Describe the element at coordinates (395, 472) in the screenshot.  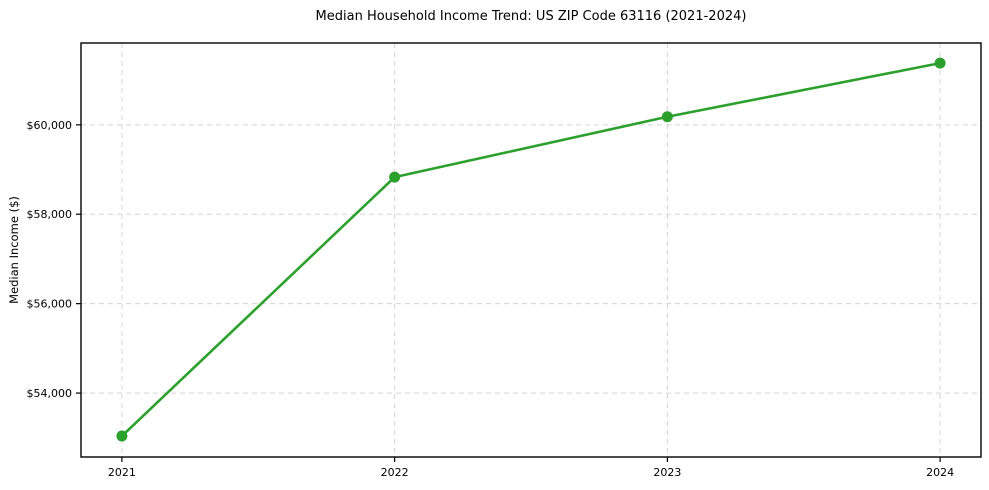
I see `x-tick-label: 2022` at that location.